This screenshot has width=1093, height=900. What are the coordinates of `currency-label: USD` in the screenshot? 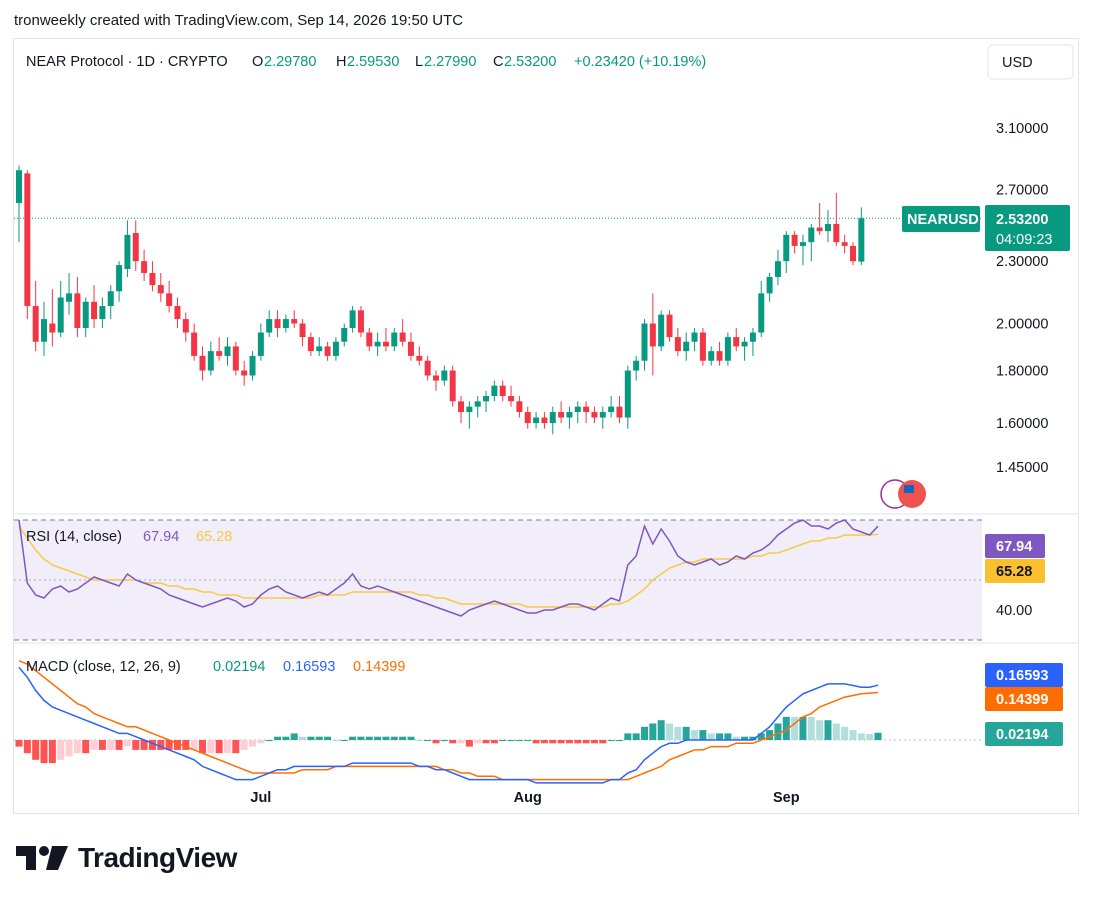 It's located at (1017, 63).